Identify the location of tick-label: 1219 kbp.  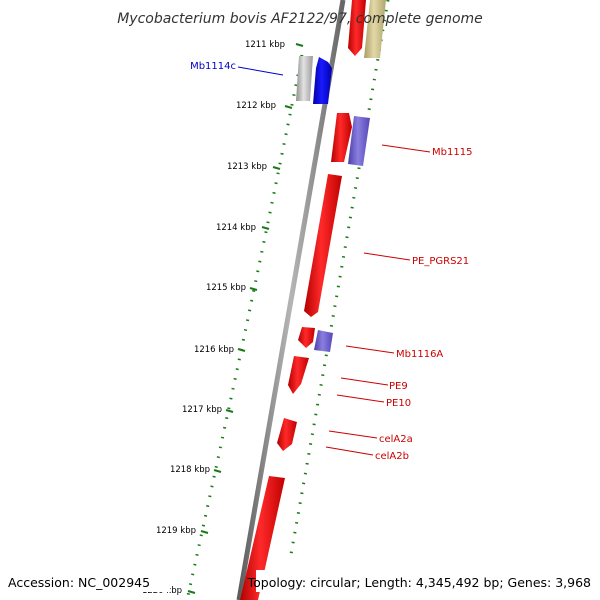
(176, 531).